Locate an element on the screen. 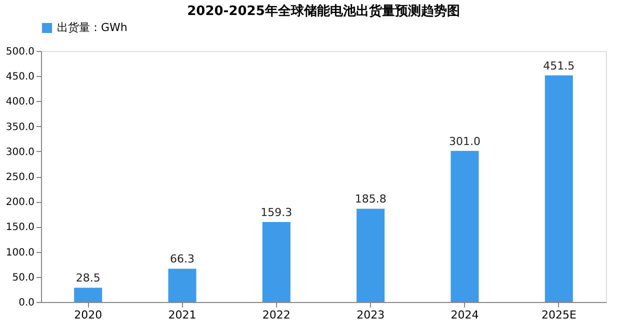 The image size is (621, 325). data-label: 66.3 is located at coordinates (182, 259).